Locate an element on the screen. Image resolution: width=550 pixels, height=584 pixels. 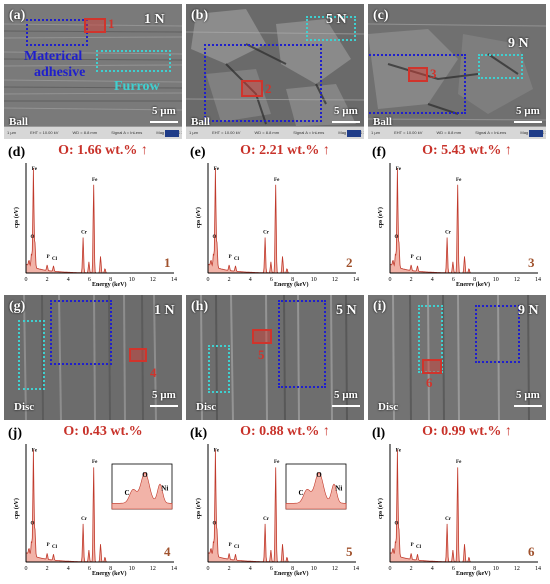
y-axis-label-l: cps (eV) is located at coordinates (381, 508).